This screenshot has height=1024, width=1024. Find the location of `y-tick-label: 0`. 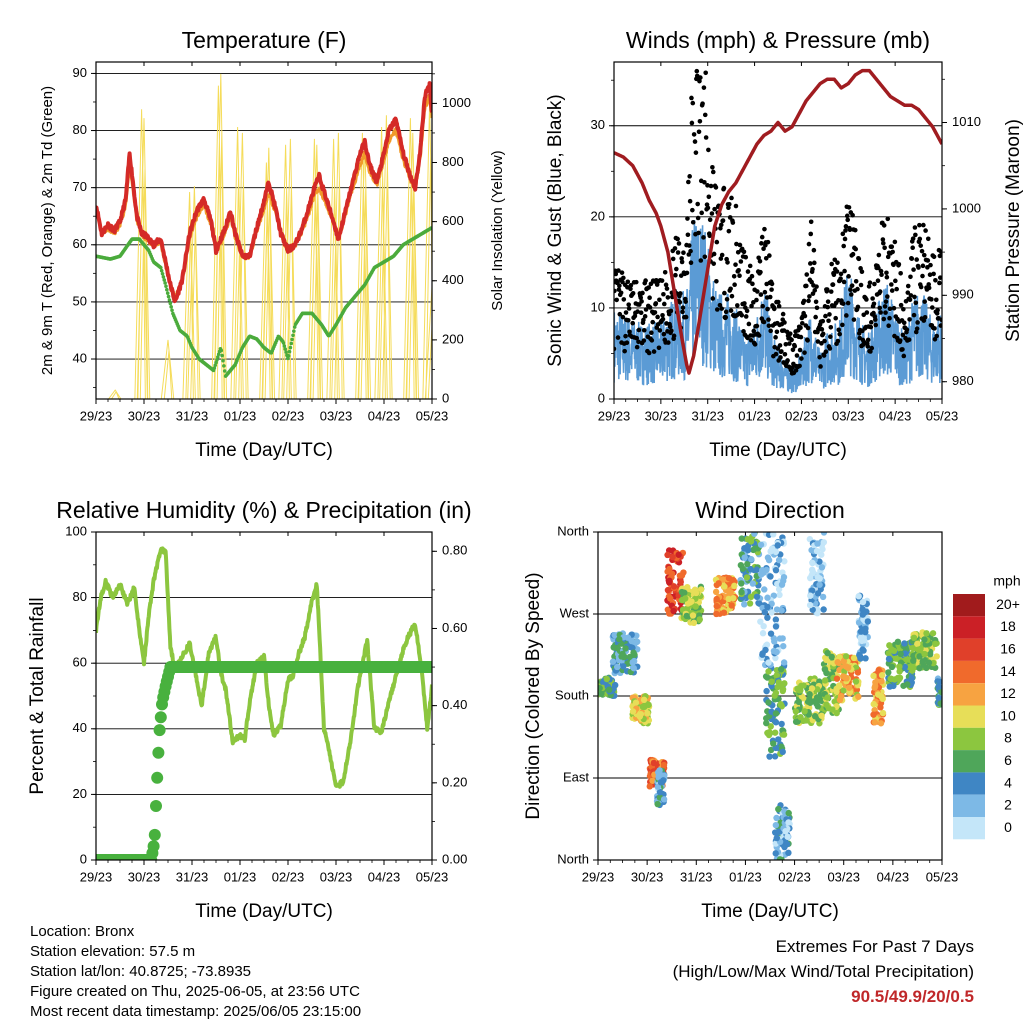

y-tick-label: 0 is located at coordinates (83, 858).